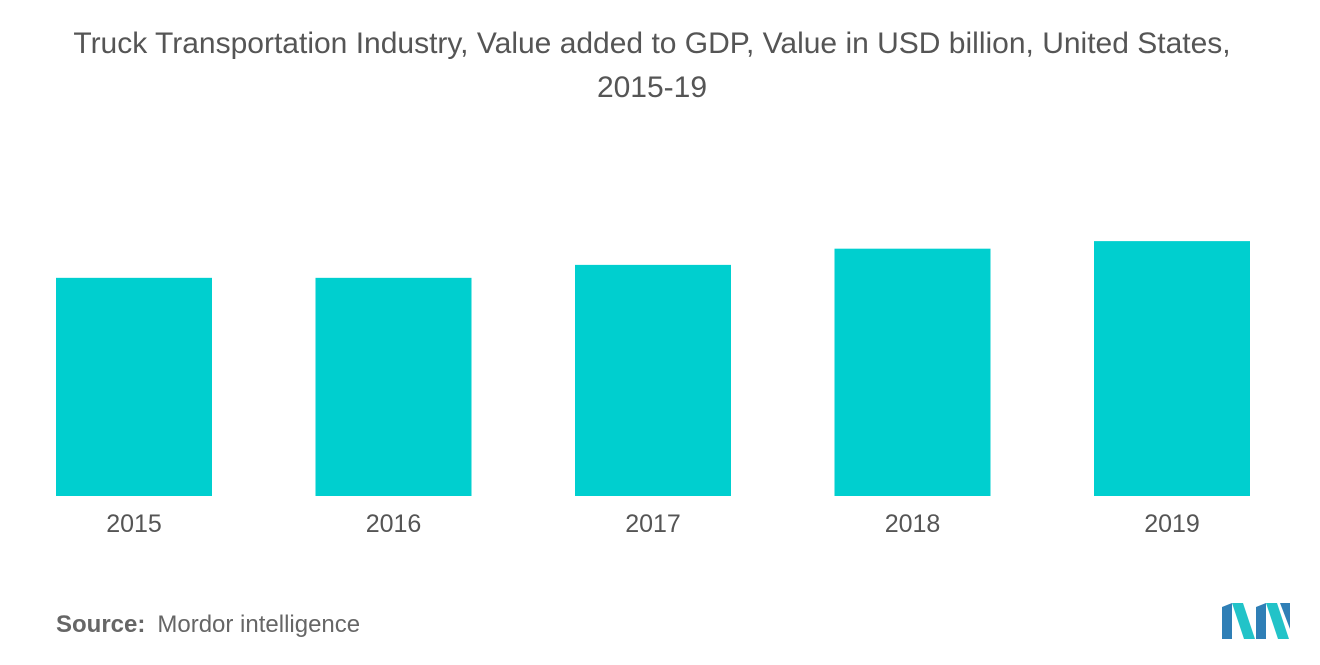 The width and height of the screenshot is (1320, 665). What do you see at coordinates (1172, 368) in the screenshot?
I see `bar-2019` at bounding box center [1172, 368].